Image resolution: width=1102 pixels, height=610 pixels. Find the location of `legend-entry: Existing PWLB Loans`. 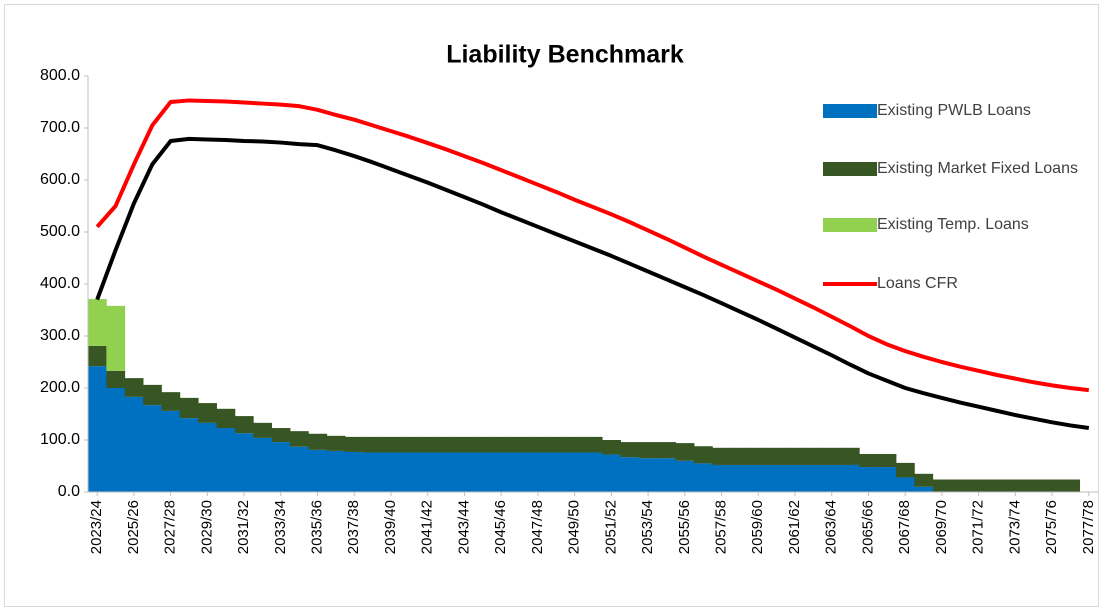

legend-entry: Existing PWLB Loans is located at coordinates (958, 111).